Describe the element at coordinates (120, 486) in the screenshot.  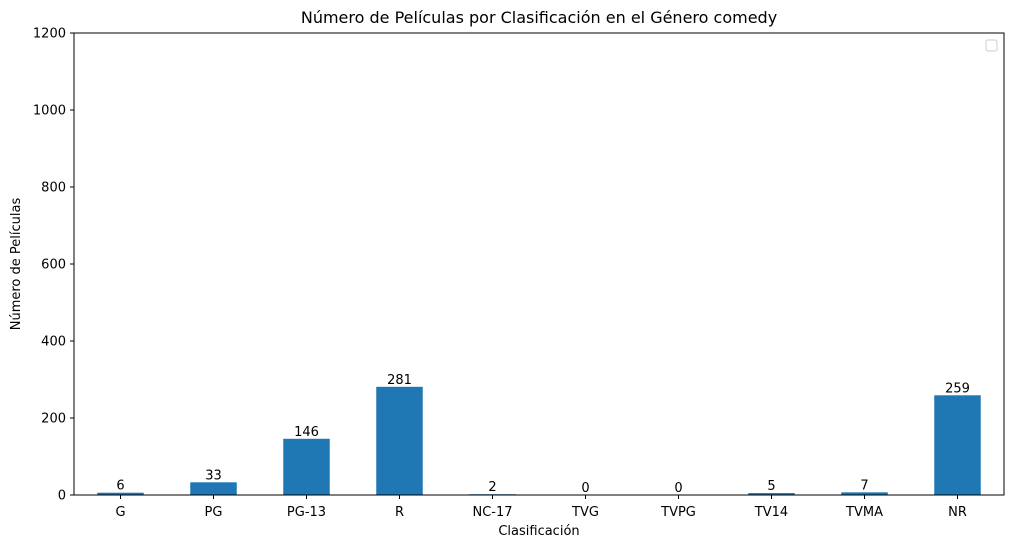
I see `data-label-g: 6` at that location.